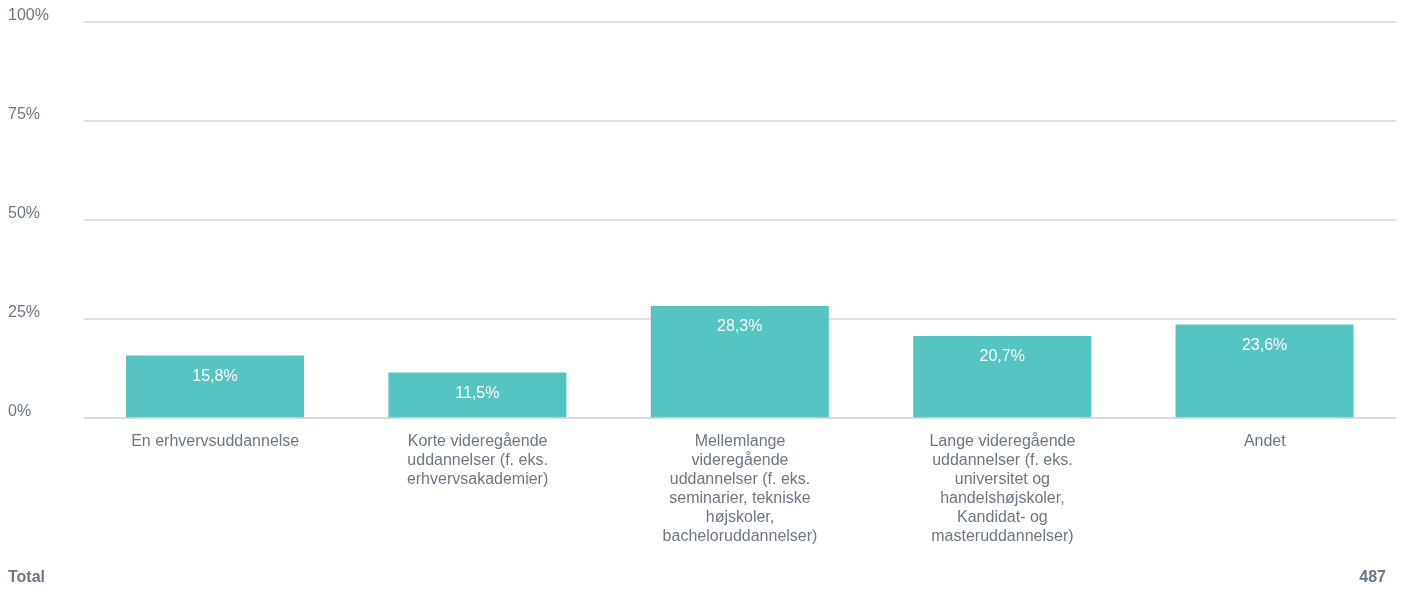 The width and height of the screenshot is (1404, 598). What do you see at coordinates (20, 410) in the screenshot?
I see `y-tick-label: 0%` at bounding box center [20, 410].